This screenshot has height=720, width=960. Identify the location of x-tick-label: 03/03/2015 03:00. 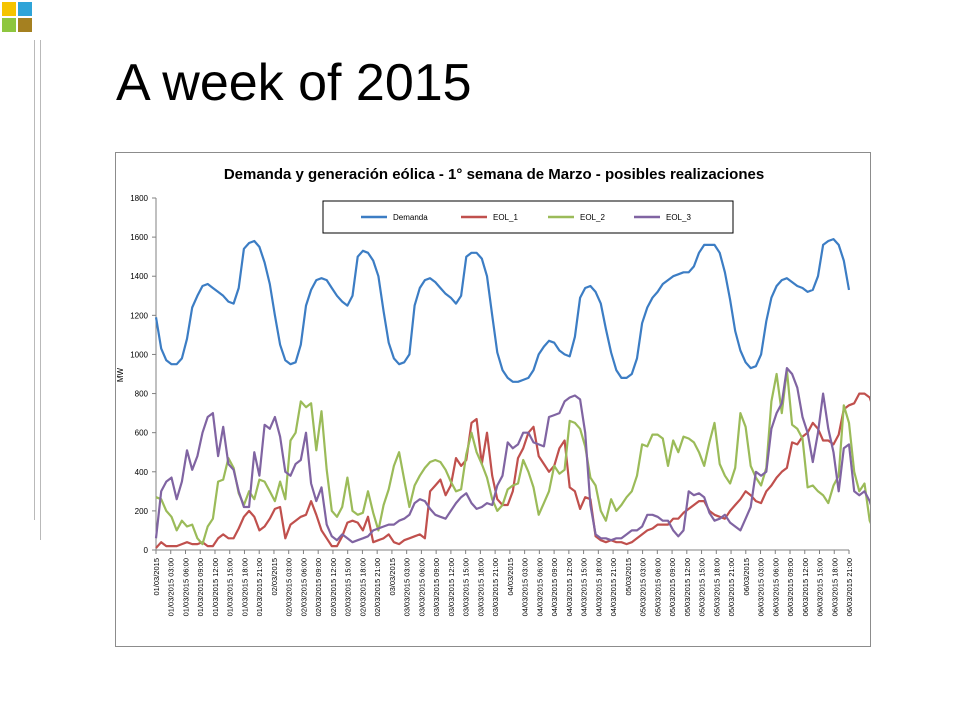
(407, 587).